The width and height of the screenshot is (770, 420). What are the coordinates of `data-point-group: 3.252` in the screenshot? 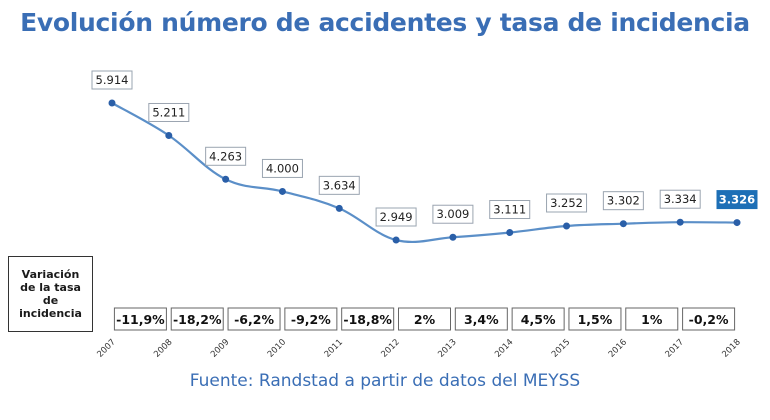 It's located at (567, 211).